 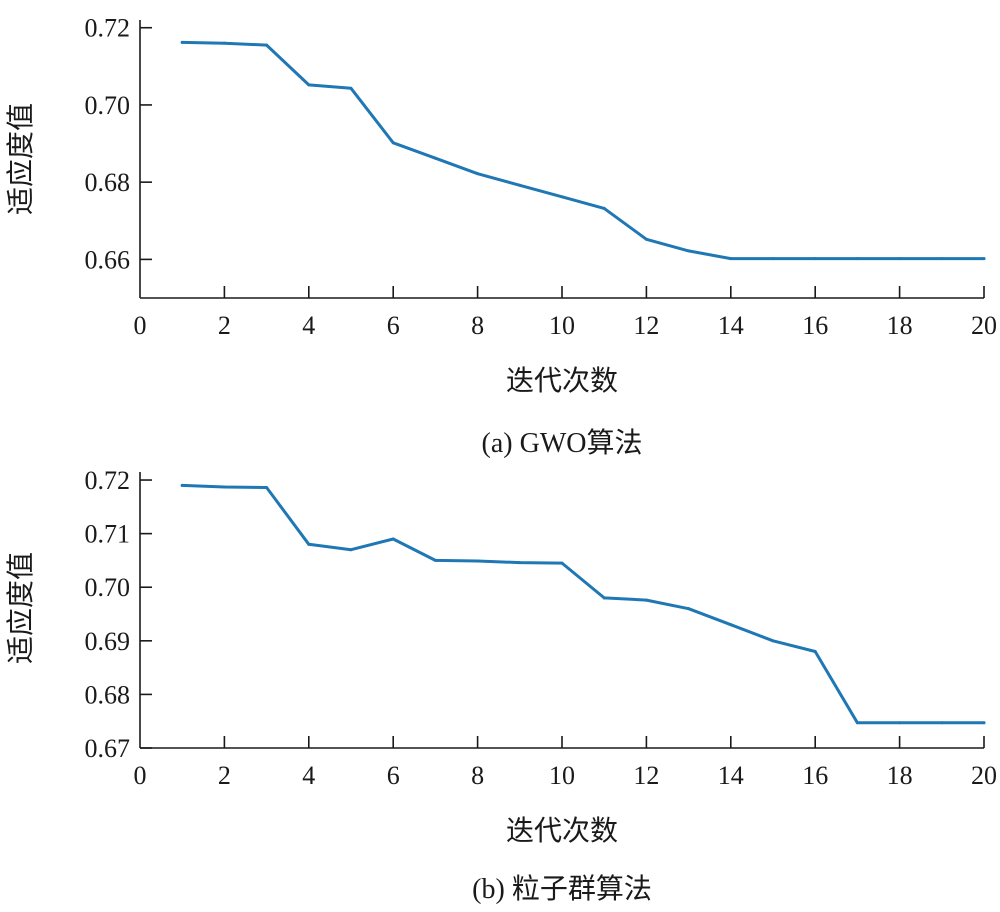 What do you see at coordinates (562, 443) in the screenshot?
I see `chart-caption: (a) GWO算法` at bounding box center [562, 443].